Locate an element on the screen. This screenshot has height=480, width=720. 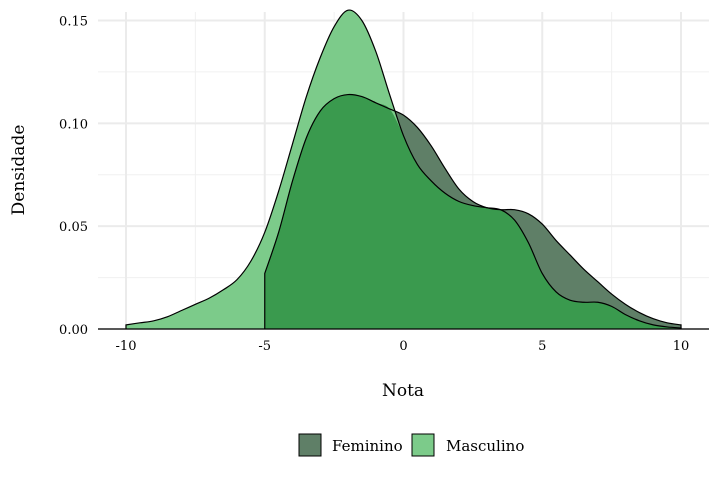
x-tick-label: 5 is located at coordinates (542, 346).